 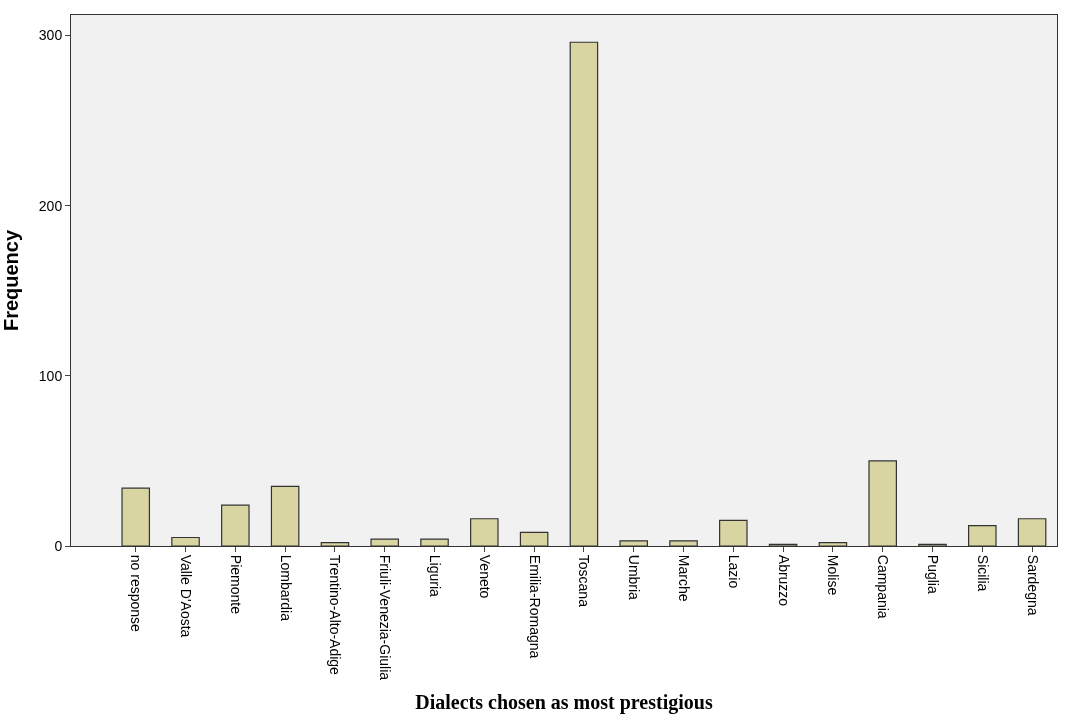 What do you see at coordinates (932, 574) in the screenshot?
I see `x-tick-label: Puglia` at bounding box center [932, 574].